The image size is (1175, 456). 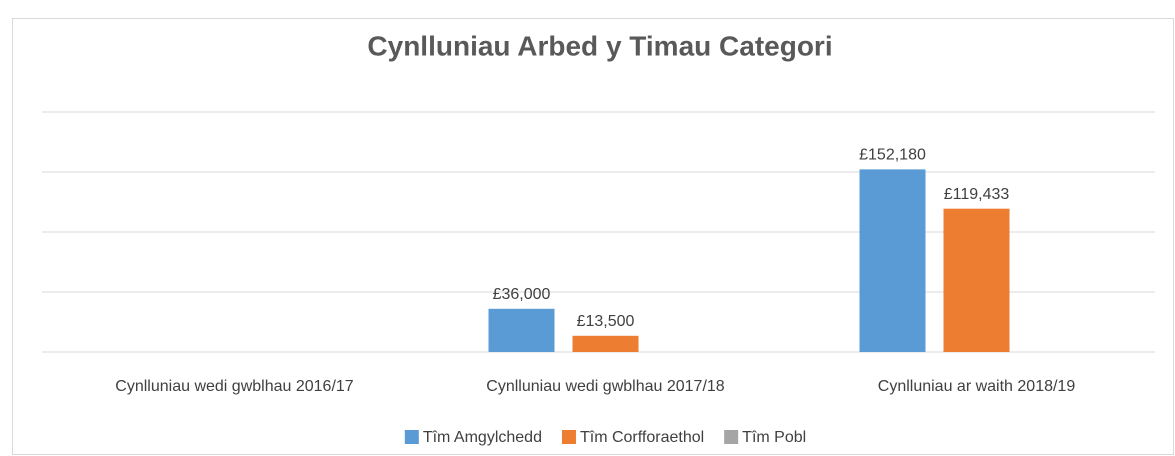 What do you see at coordinates (606, 321) in the screenshot?
I see `data-label: £13,500` at bounding box center [606, 321].